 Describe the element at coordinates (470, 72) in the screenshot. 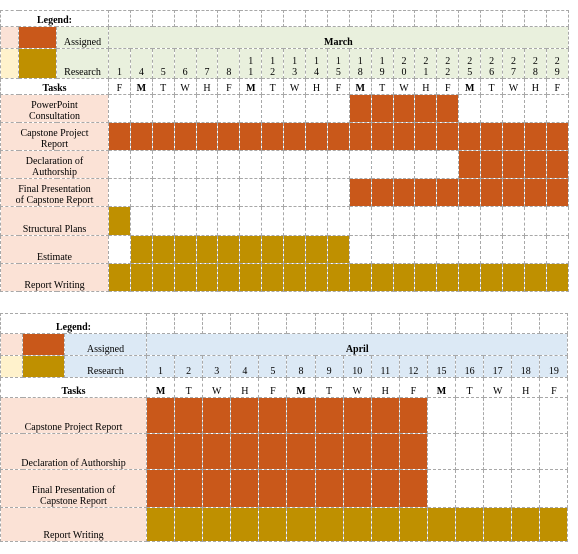

I see `day-digit: 5` at that location.